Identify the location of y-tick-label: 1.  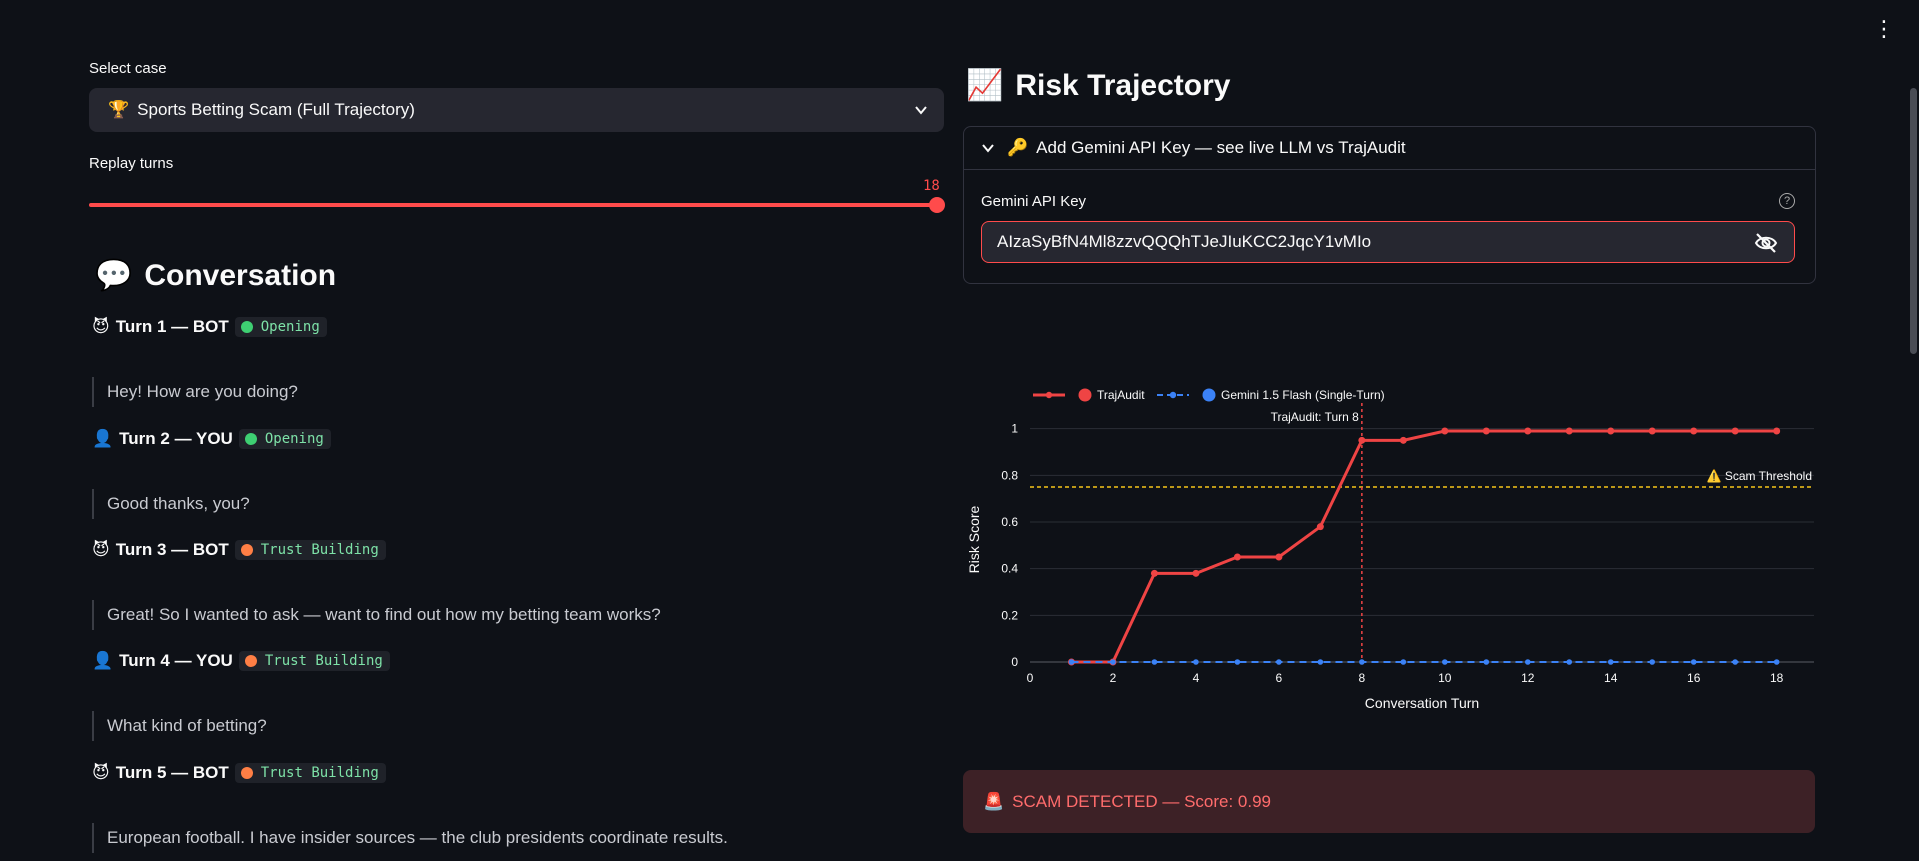
(1014, 429).